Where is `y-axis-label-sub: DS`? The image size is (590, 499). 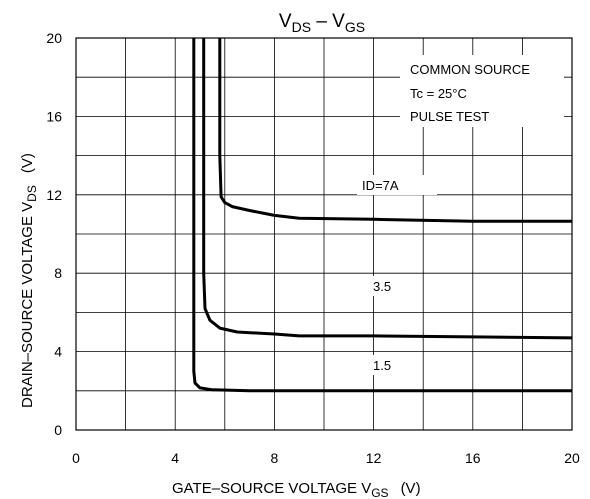 y-axis-label-sub: DS is located at coordinates (32, 193).